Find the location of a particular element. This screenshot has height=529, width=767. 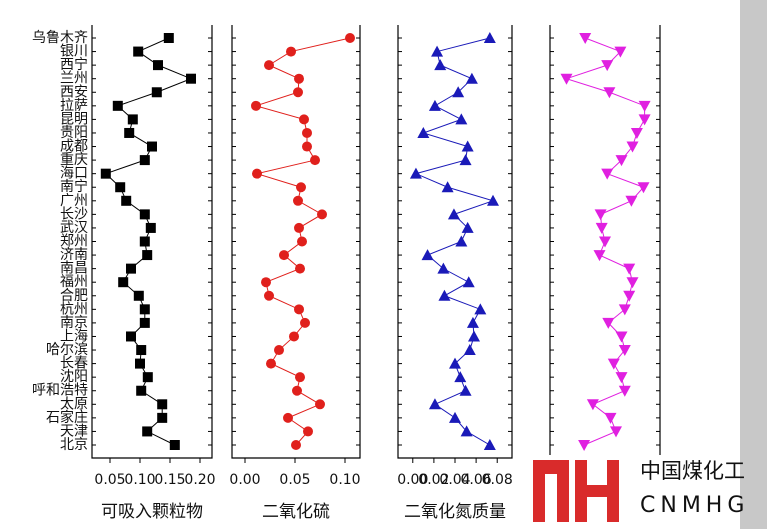

y-tick-label: 济南 is located at coordinates (74, 255).